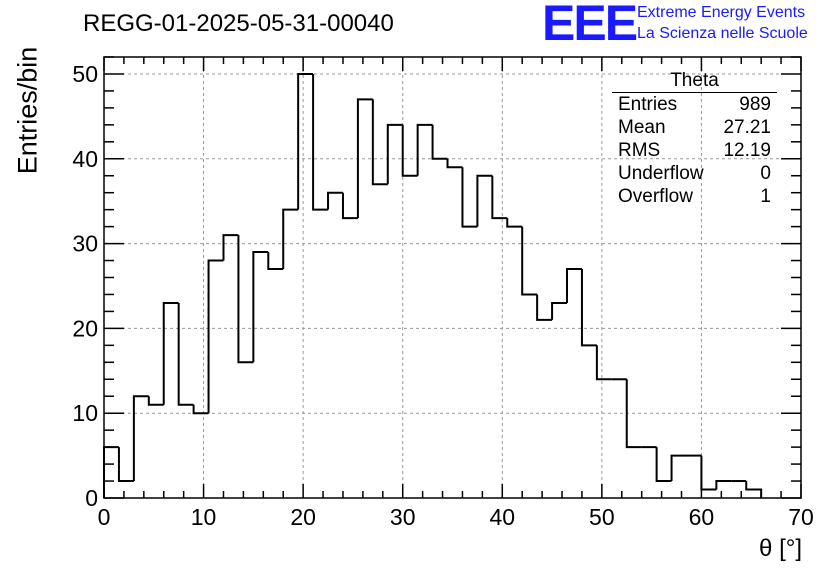 The width and height of the screenshot is (836, 572). What do you see at coordinates (722, 33) in the screenshot?
I see `logo-line-2: La Scienza nelle Scuole` at bounding box center [722, 33].